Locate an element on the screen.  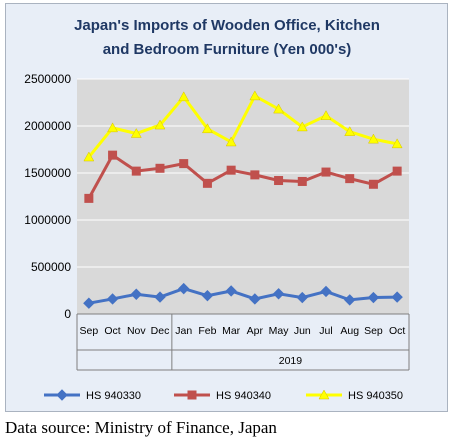
y-tick-label: 500000 is located at coordinates (51, 267).